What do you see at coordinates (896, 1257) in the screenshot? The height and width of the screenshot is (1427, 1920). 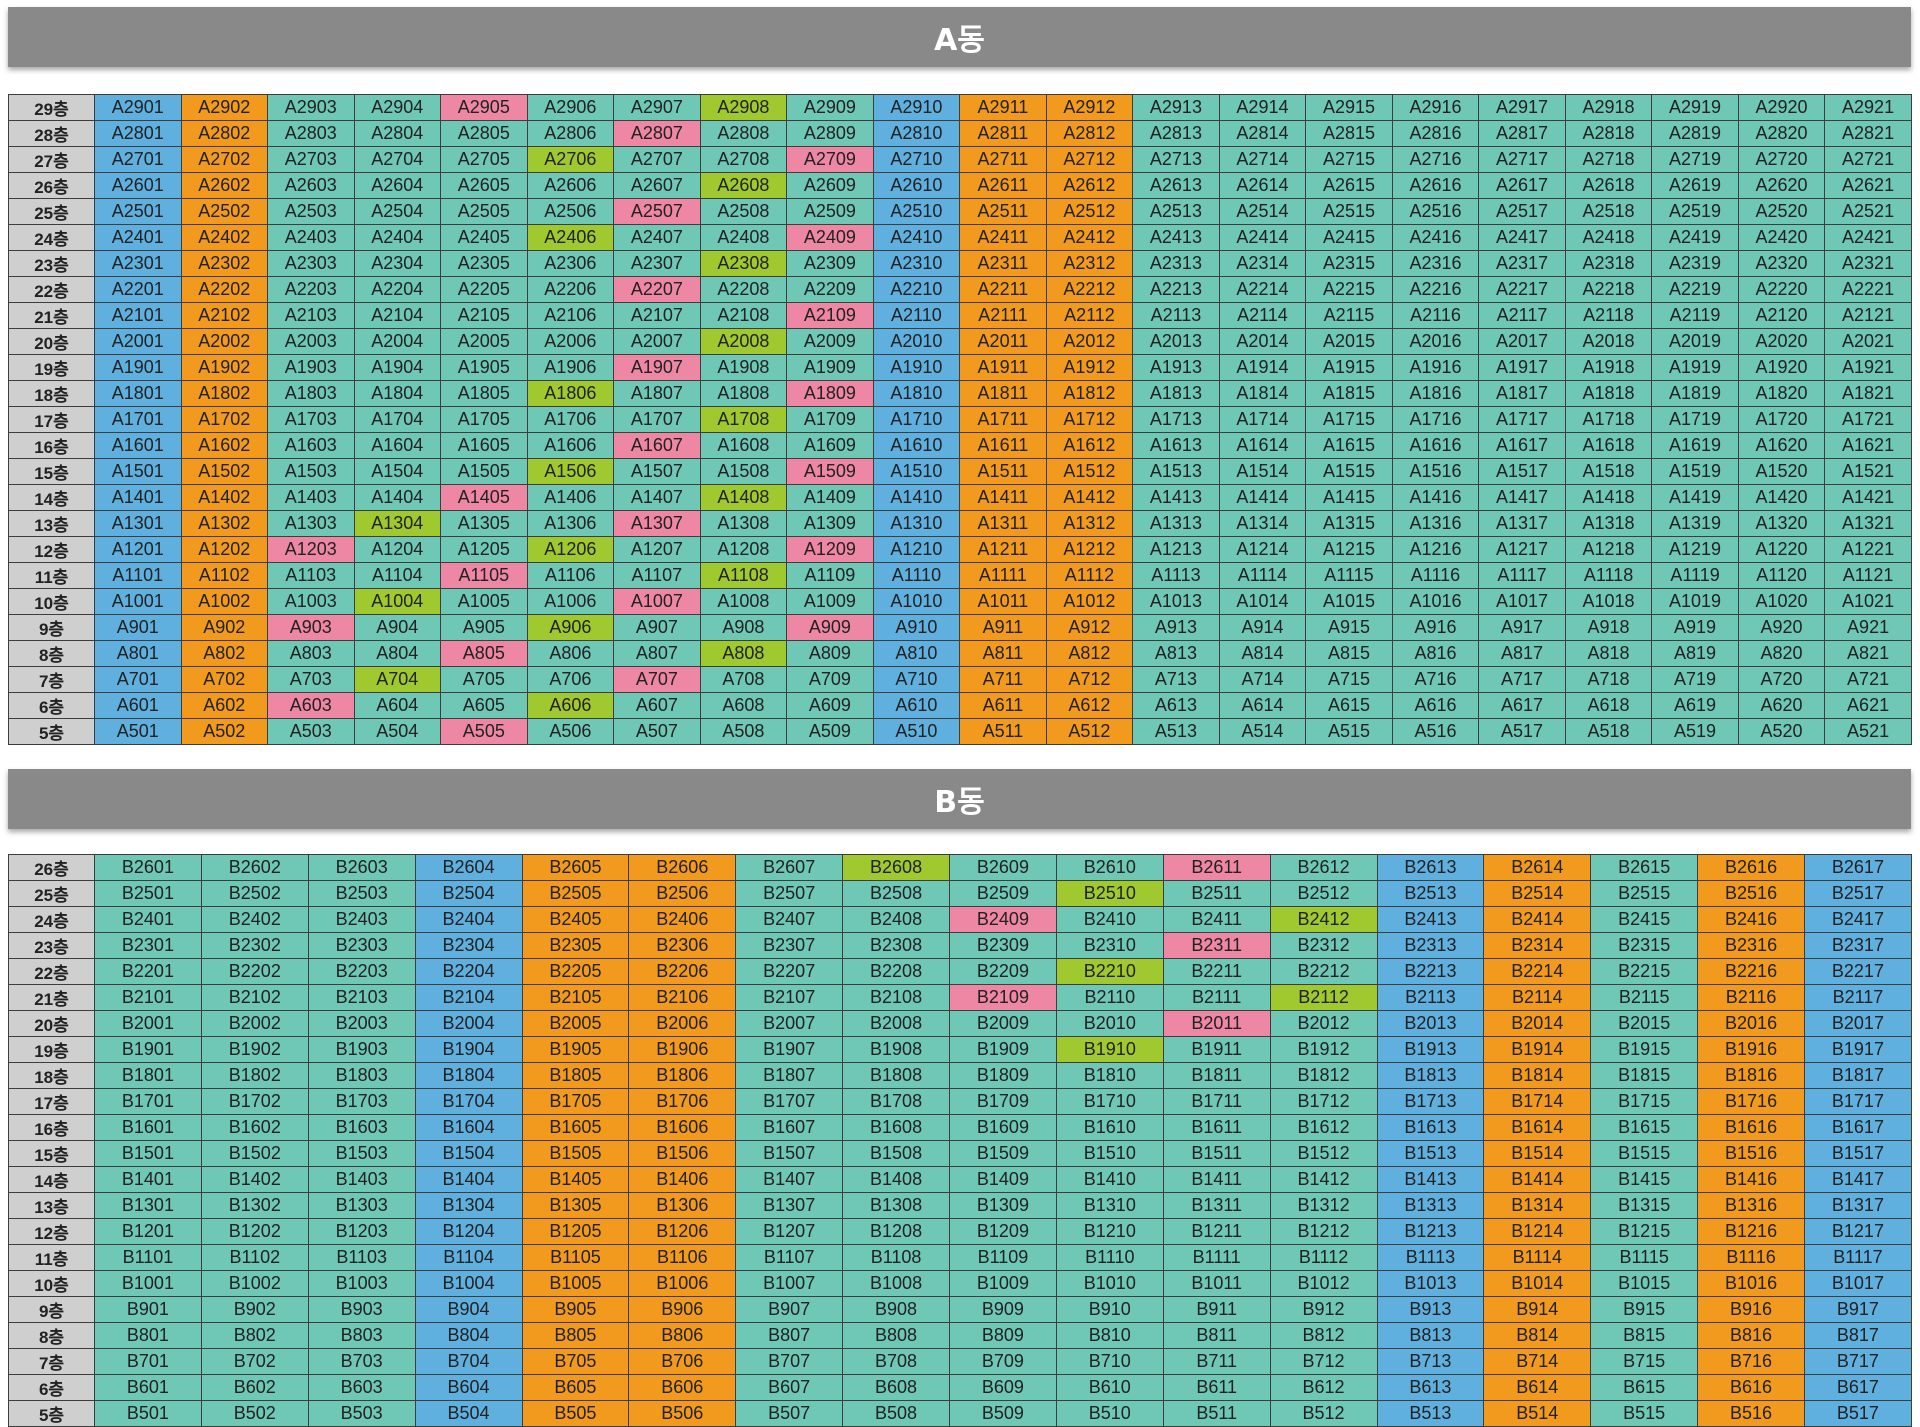 I see `unit-cell: B1108` at bounding box center [896, 1257].